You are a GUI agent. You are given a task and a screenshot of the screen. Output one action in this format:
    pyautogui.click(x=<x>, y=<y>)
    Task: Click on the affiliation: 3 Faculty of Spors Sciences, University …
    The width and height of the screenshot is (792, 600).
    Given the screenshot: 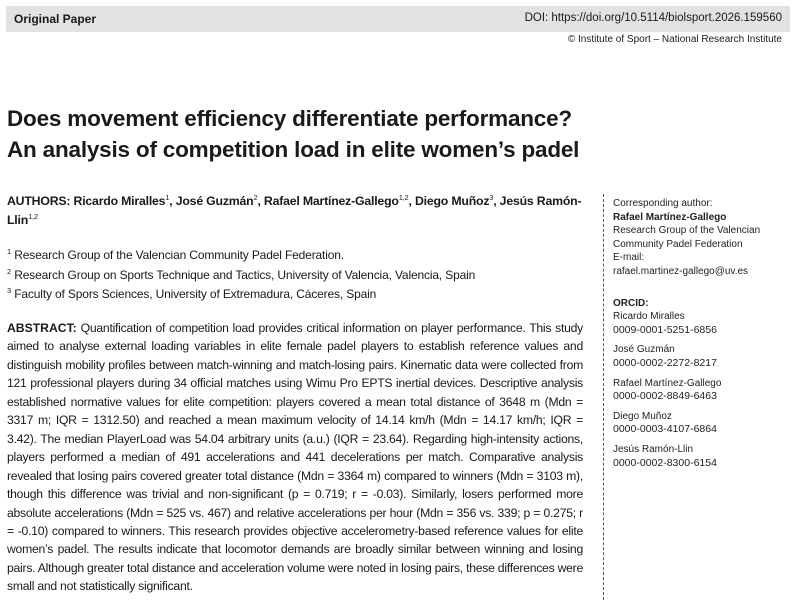 What is the action you would take?
    pyautogui.click(x=241, y=295)
    